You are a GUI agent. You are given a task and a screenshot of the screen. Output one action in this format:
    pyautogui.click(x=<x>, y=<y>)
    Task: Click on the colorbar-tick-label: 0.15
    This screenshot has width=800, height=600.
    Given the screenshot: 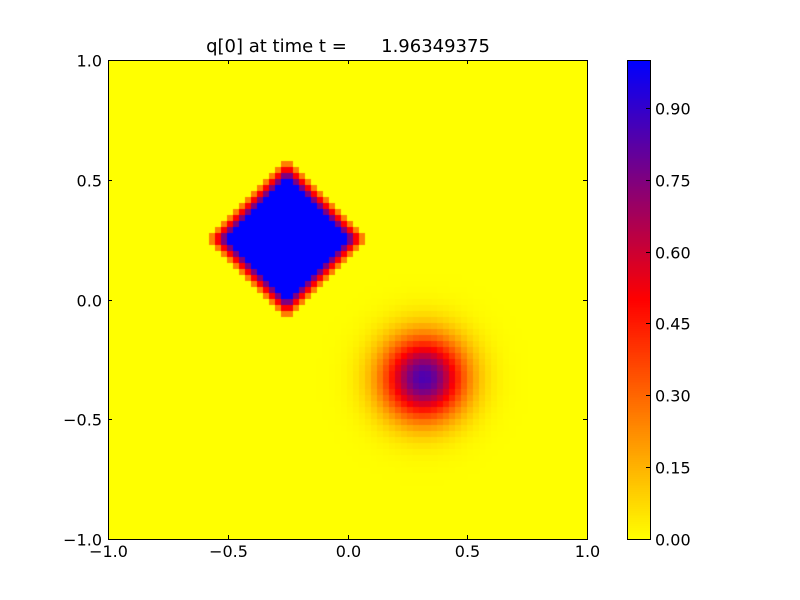 What is the action you would take?
    pyautogui.click(x=673, y=468)
    